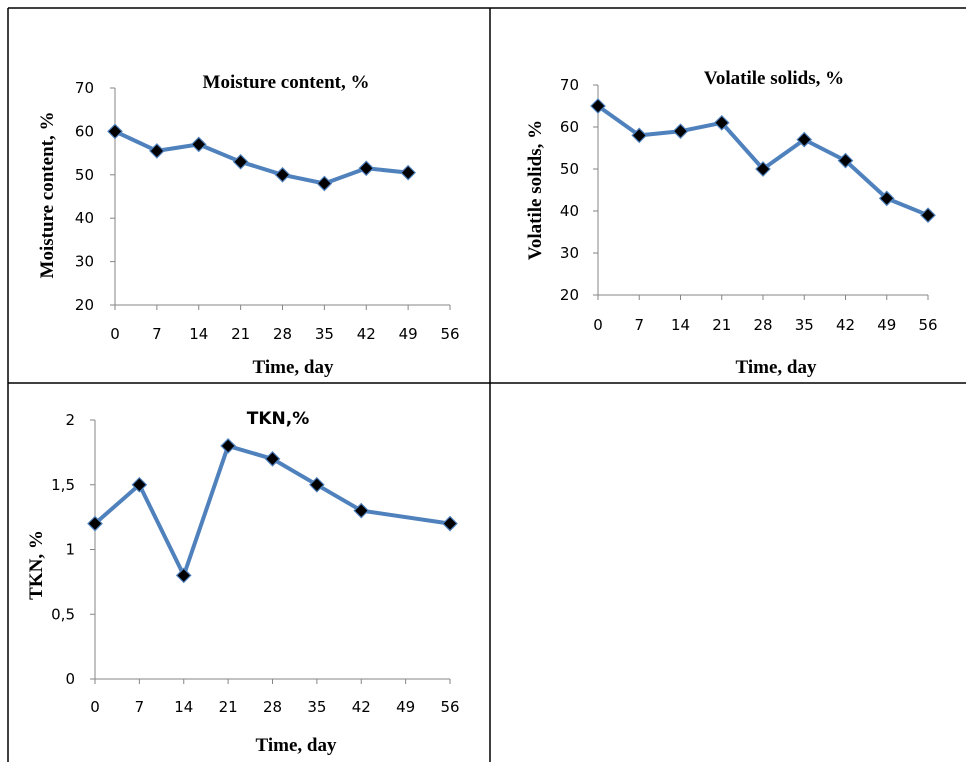 The image size is (967, 762). Describe the element at coordinates (63, 614) in the screenshot. I see `y-tick-label: 0,5` at that location.